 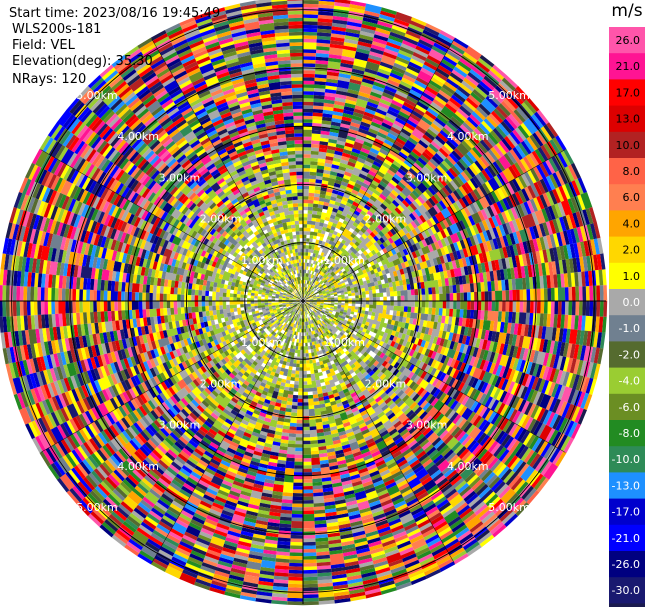 What do you see at coordinates (43, 45) in the screenshot?
I see `field-name: Field: VEL` at bounding box center [43, 45].